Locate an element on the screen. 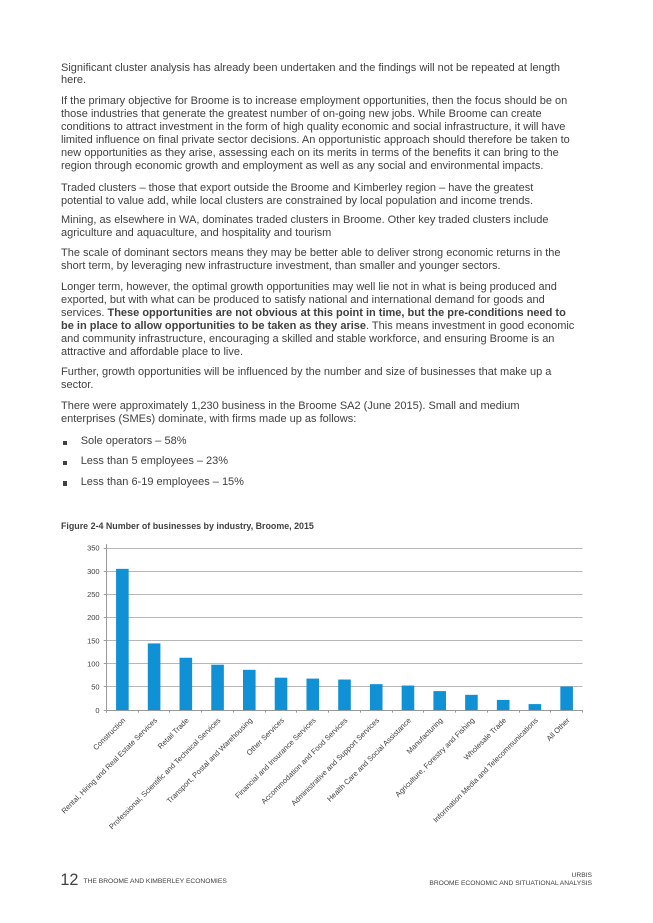 The image size is (653, 923). svg-text: 350 is located at coordinates (93, 548).